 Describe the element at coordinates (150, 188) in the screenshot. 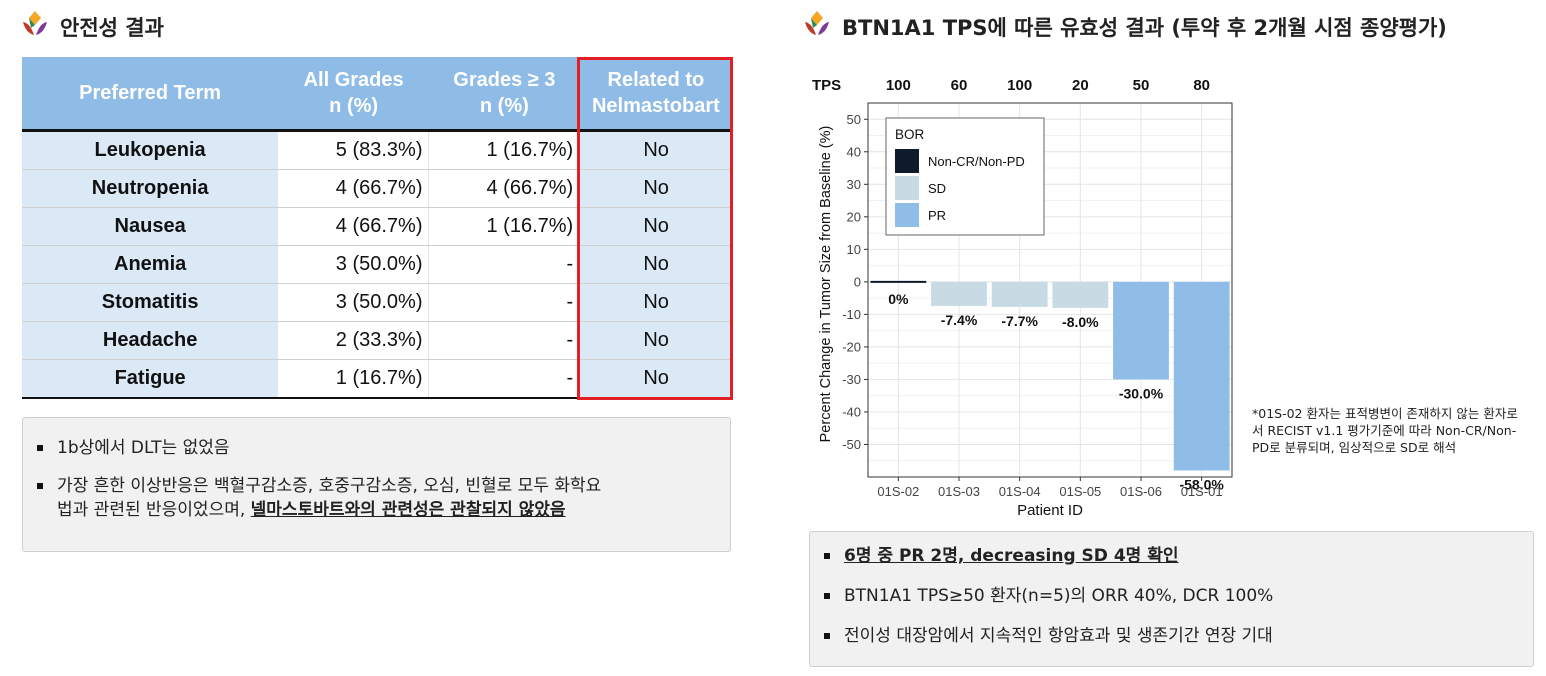

I see `term-cell: Neutropenia` at that location.